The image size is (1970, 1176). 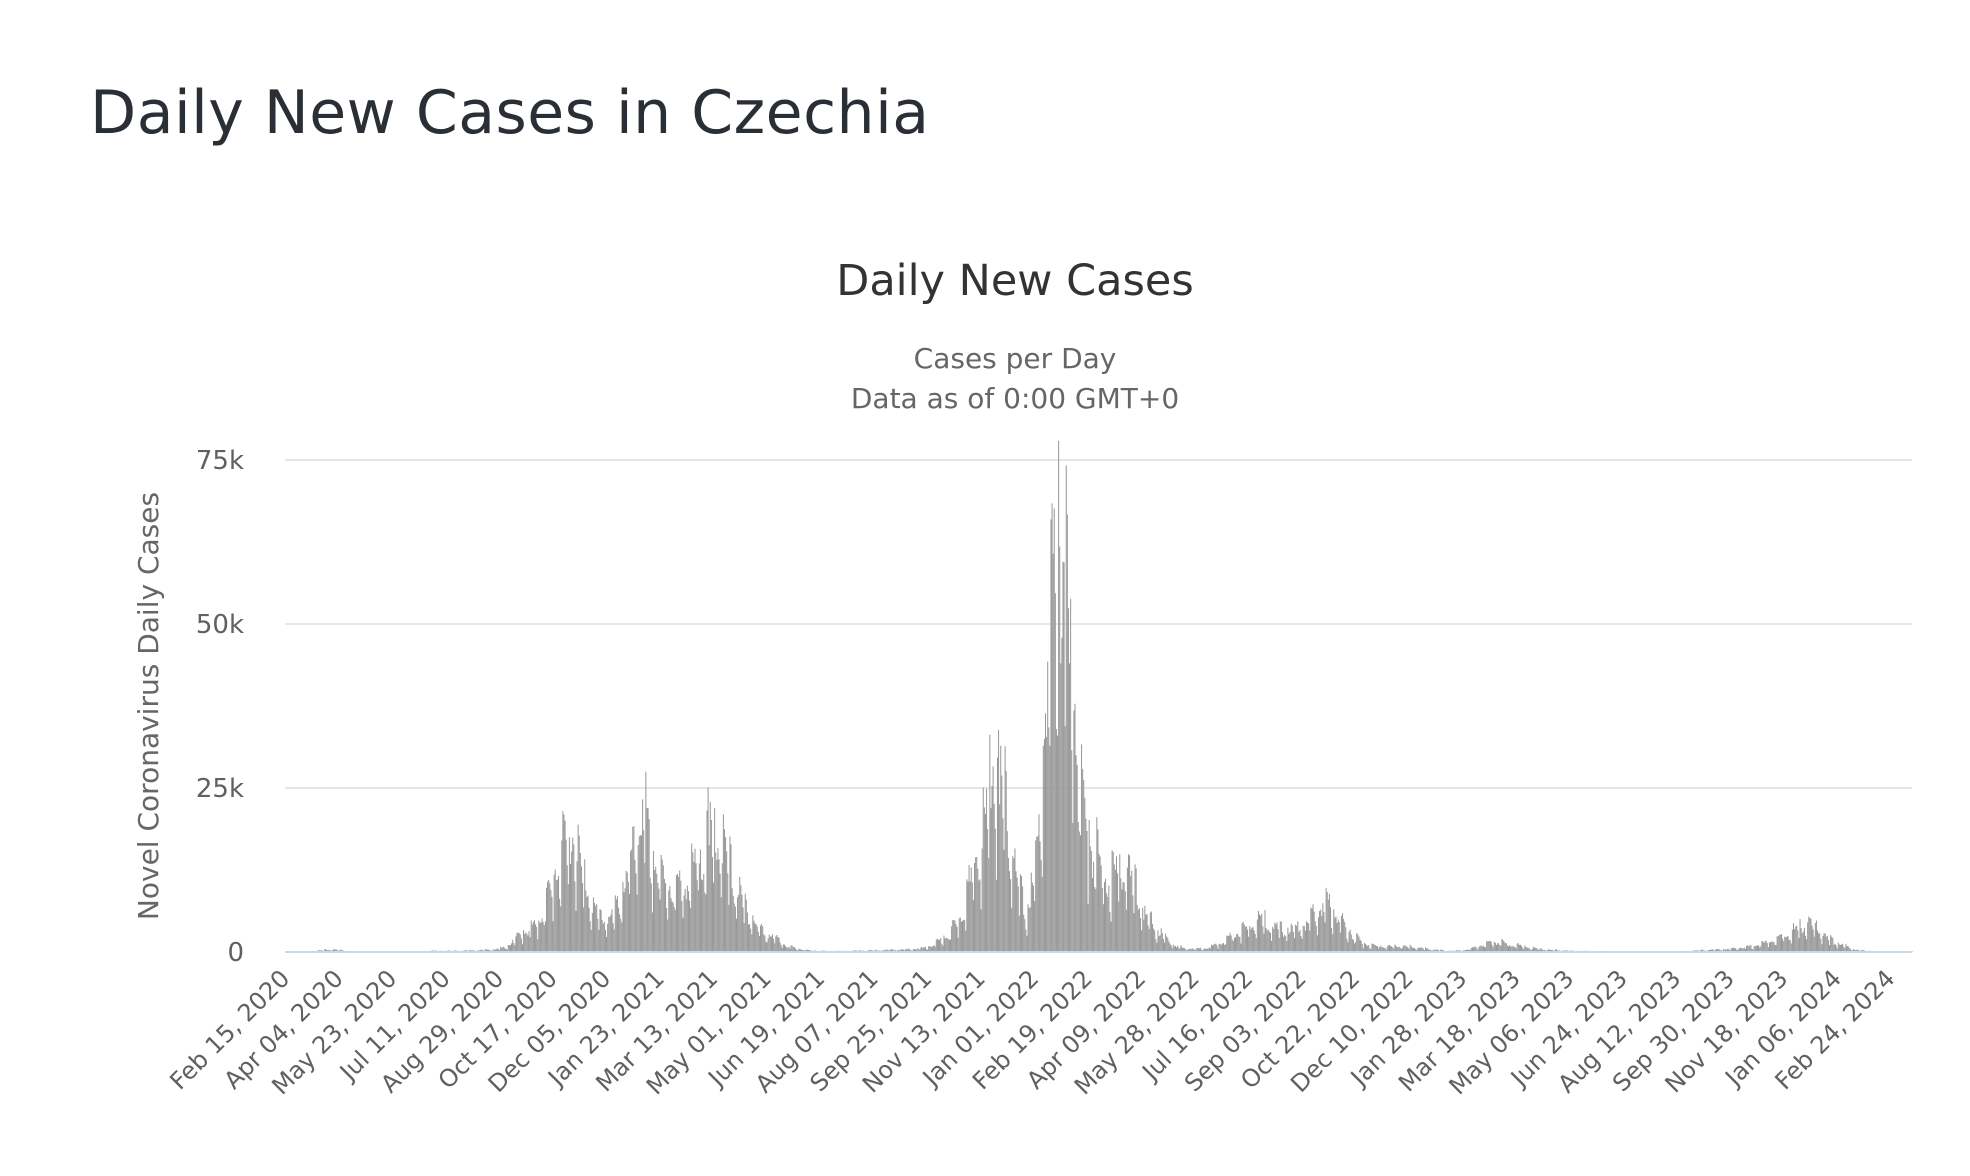 I want to click on chart-title: Daily New Cases, so click(x=1015, y=281).